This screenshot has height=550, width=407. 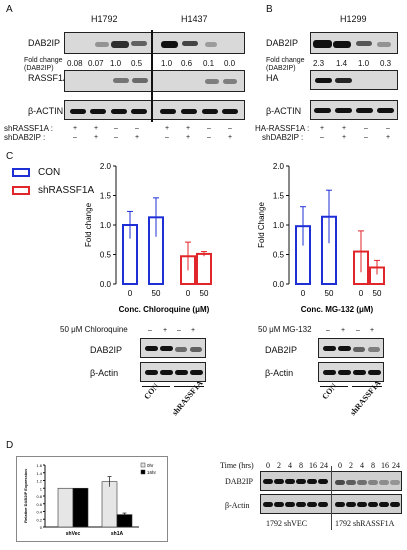 I want to click on legend-swatch, so click(x=143, y=465).